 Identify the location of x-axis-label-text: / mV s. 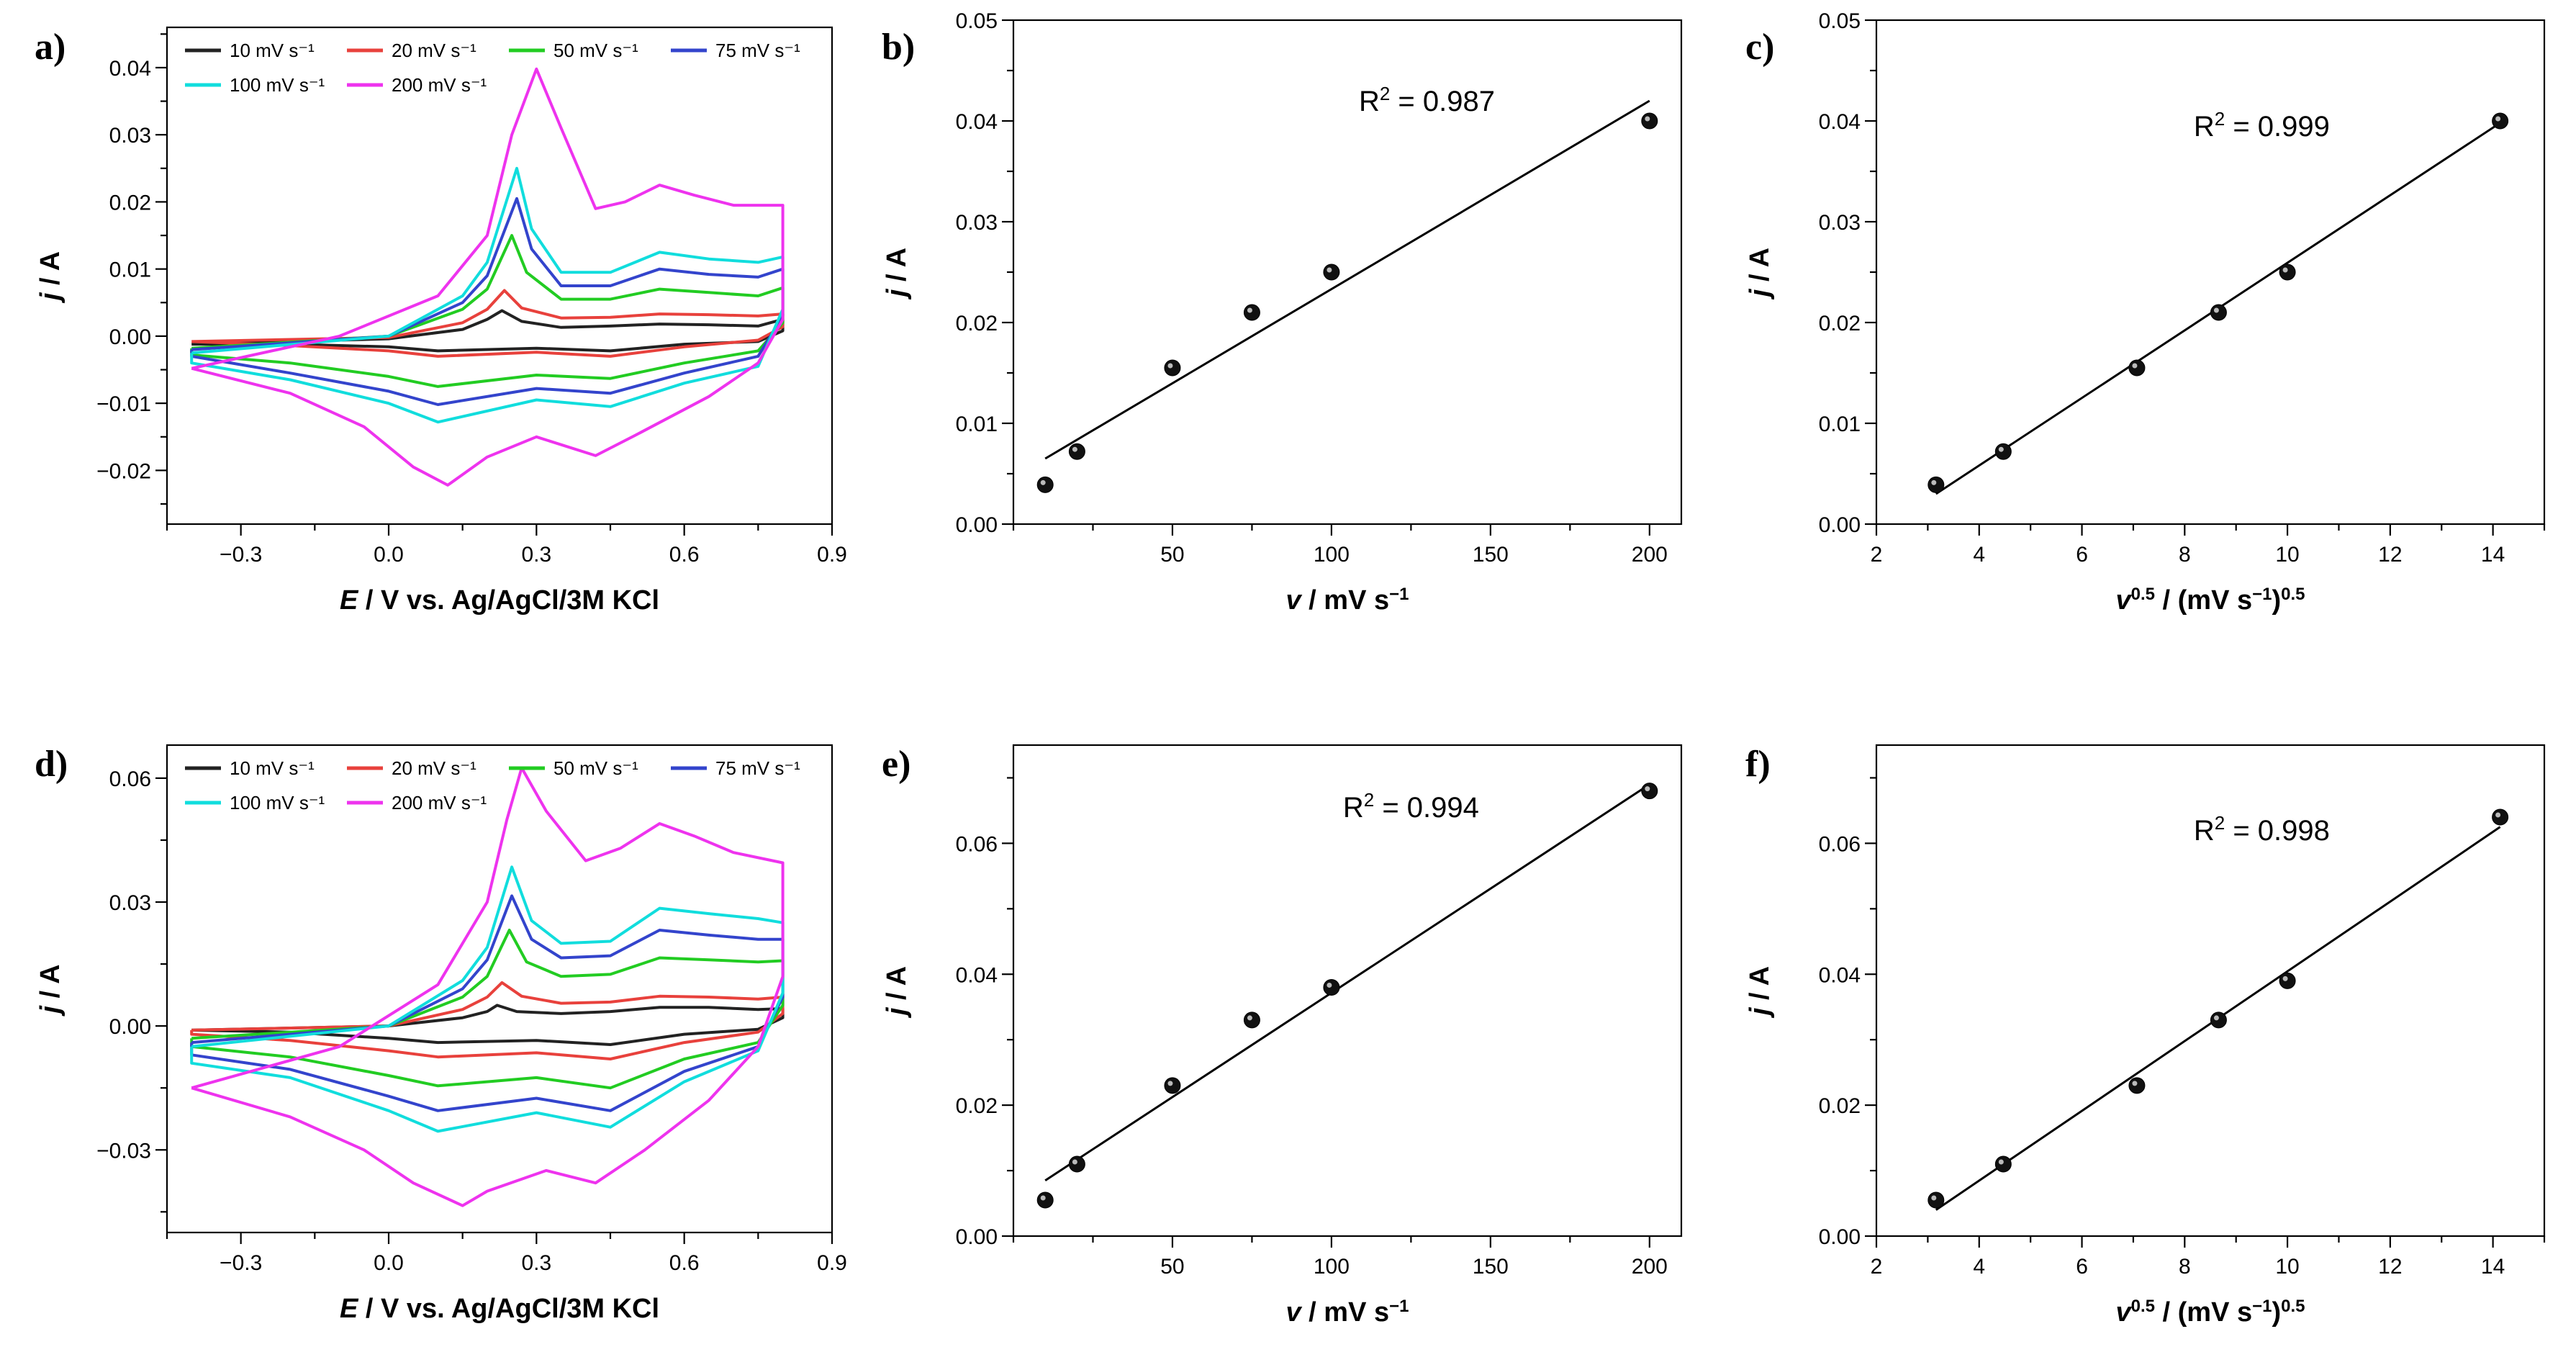
(1345, 600).